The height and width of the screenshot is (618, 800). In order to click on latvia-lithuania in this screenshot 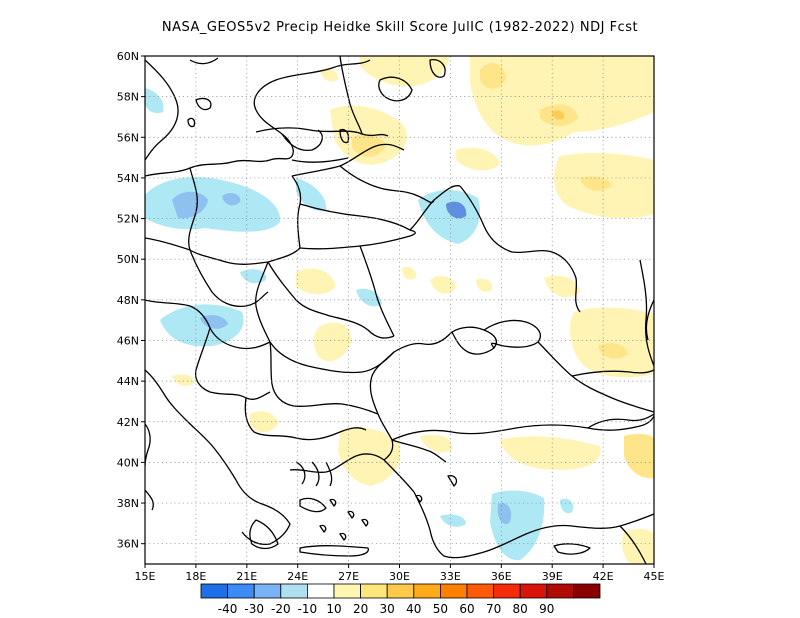, I will do `click(320, 160)`.